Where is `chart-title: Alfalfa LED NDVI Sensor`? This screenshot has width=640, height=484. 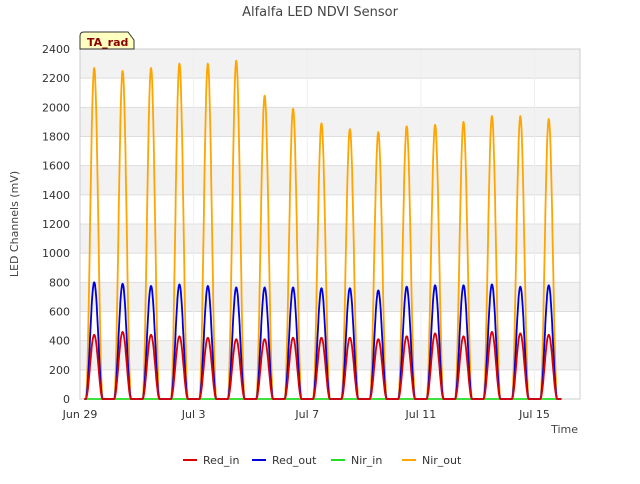
chart-title: Alfalfa LED NDVI Sensor is located at coordinates (320, 12).